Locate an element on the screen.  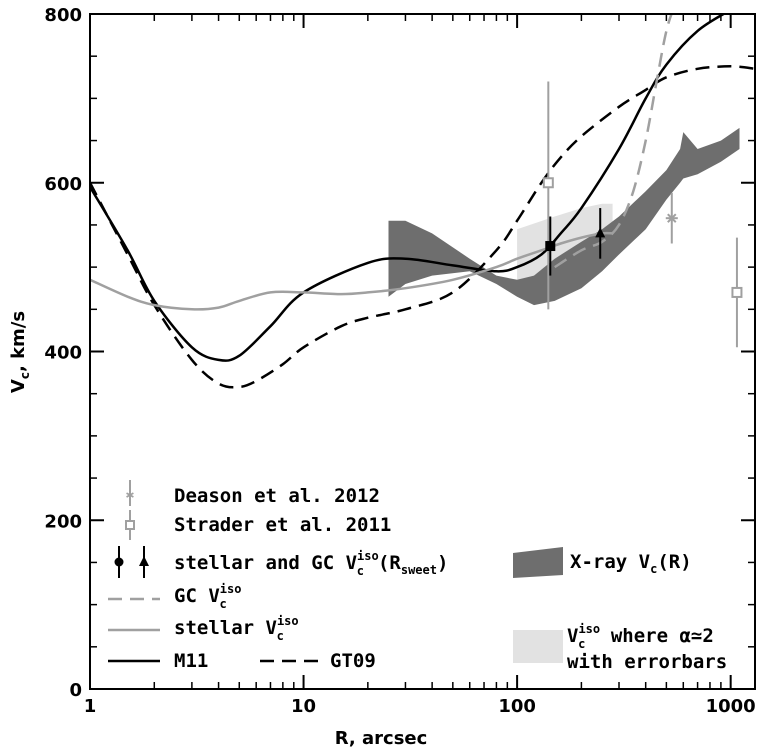
xray-band is located at coordinates (564, 216).